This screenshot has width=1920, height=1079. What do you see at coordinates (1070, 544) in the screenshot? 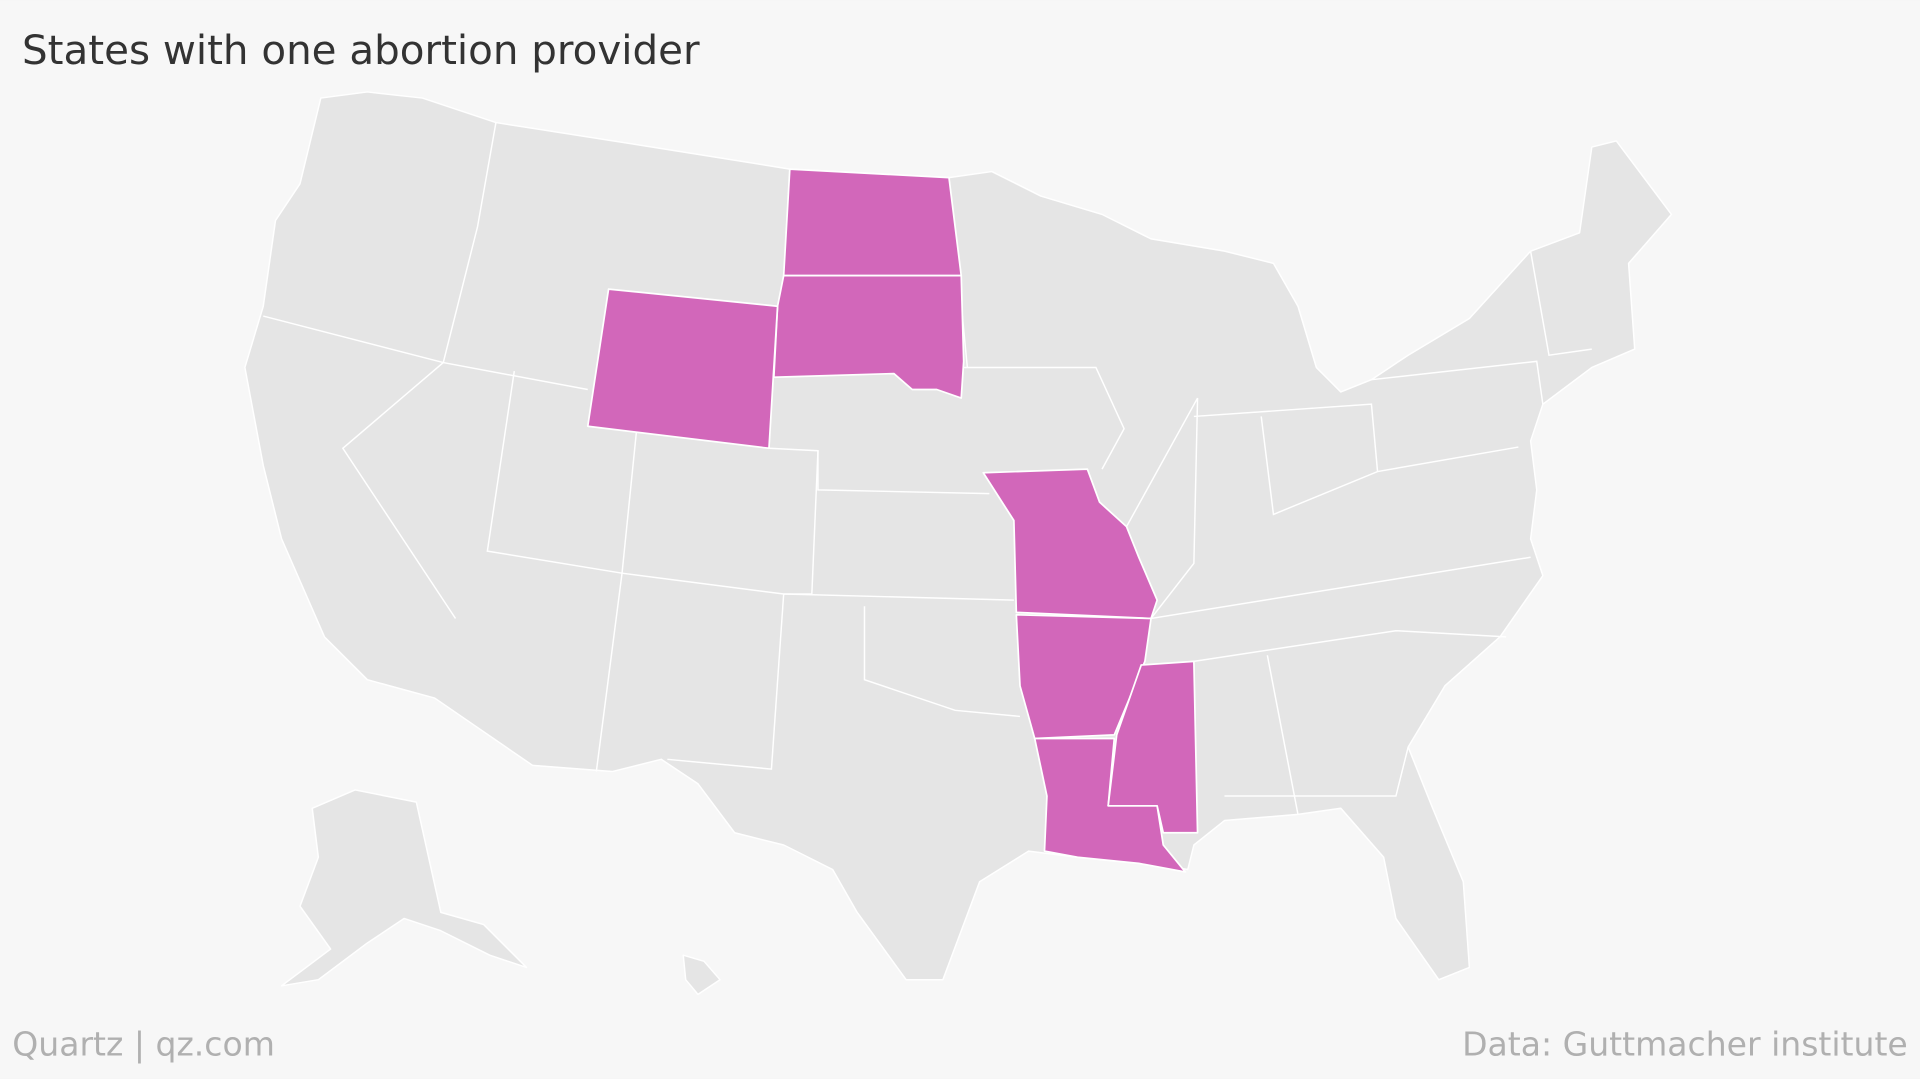
I see `missouri` at bounding box center [1070, 544].